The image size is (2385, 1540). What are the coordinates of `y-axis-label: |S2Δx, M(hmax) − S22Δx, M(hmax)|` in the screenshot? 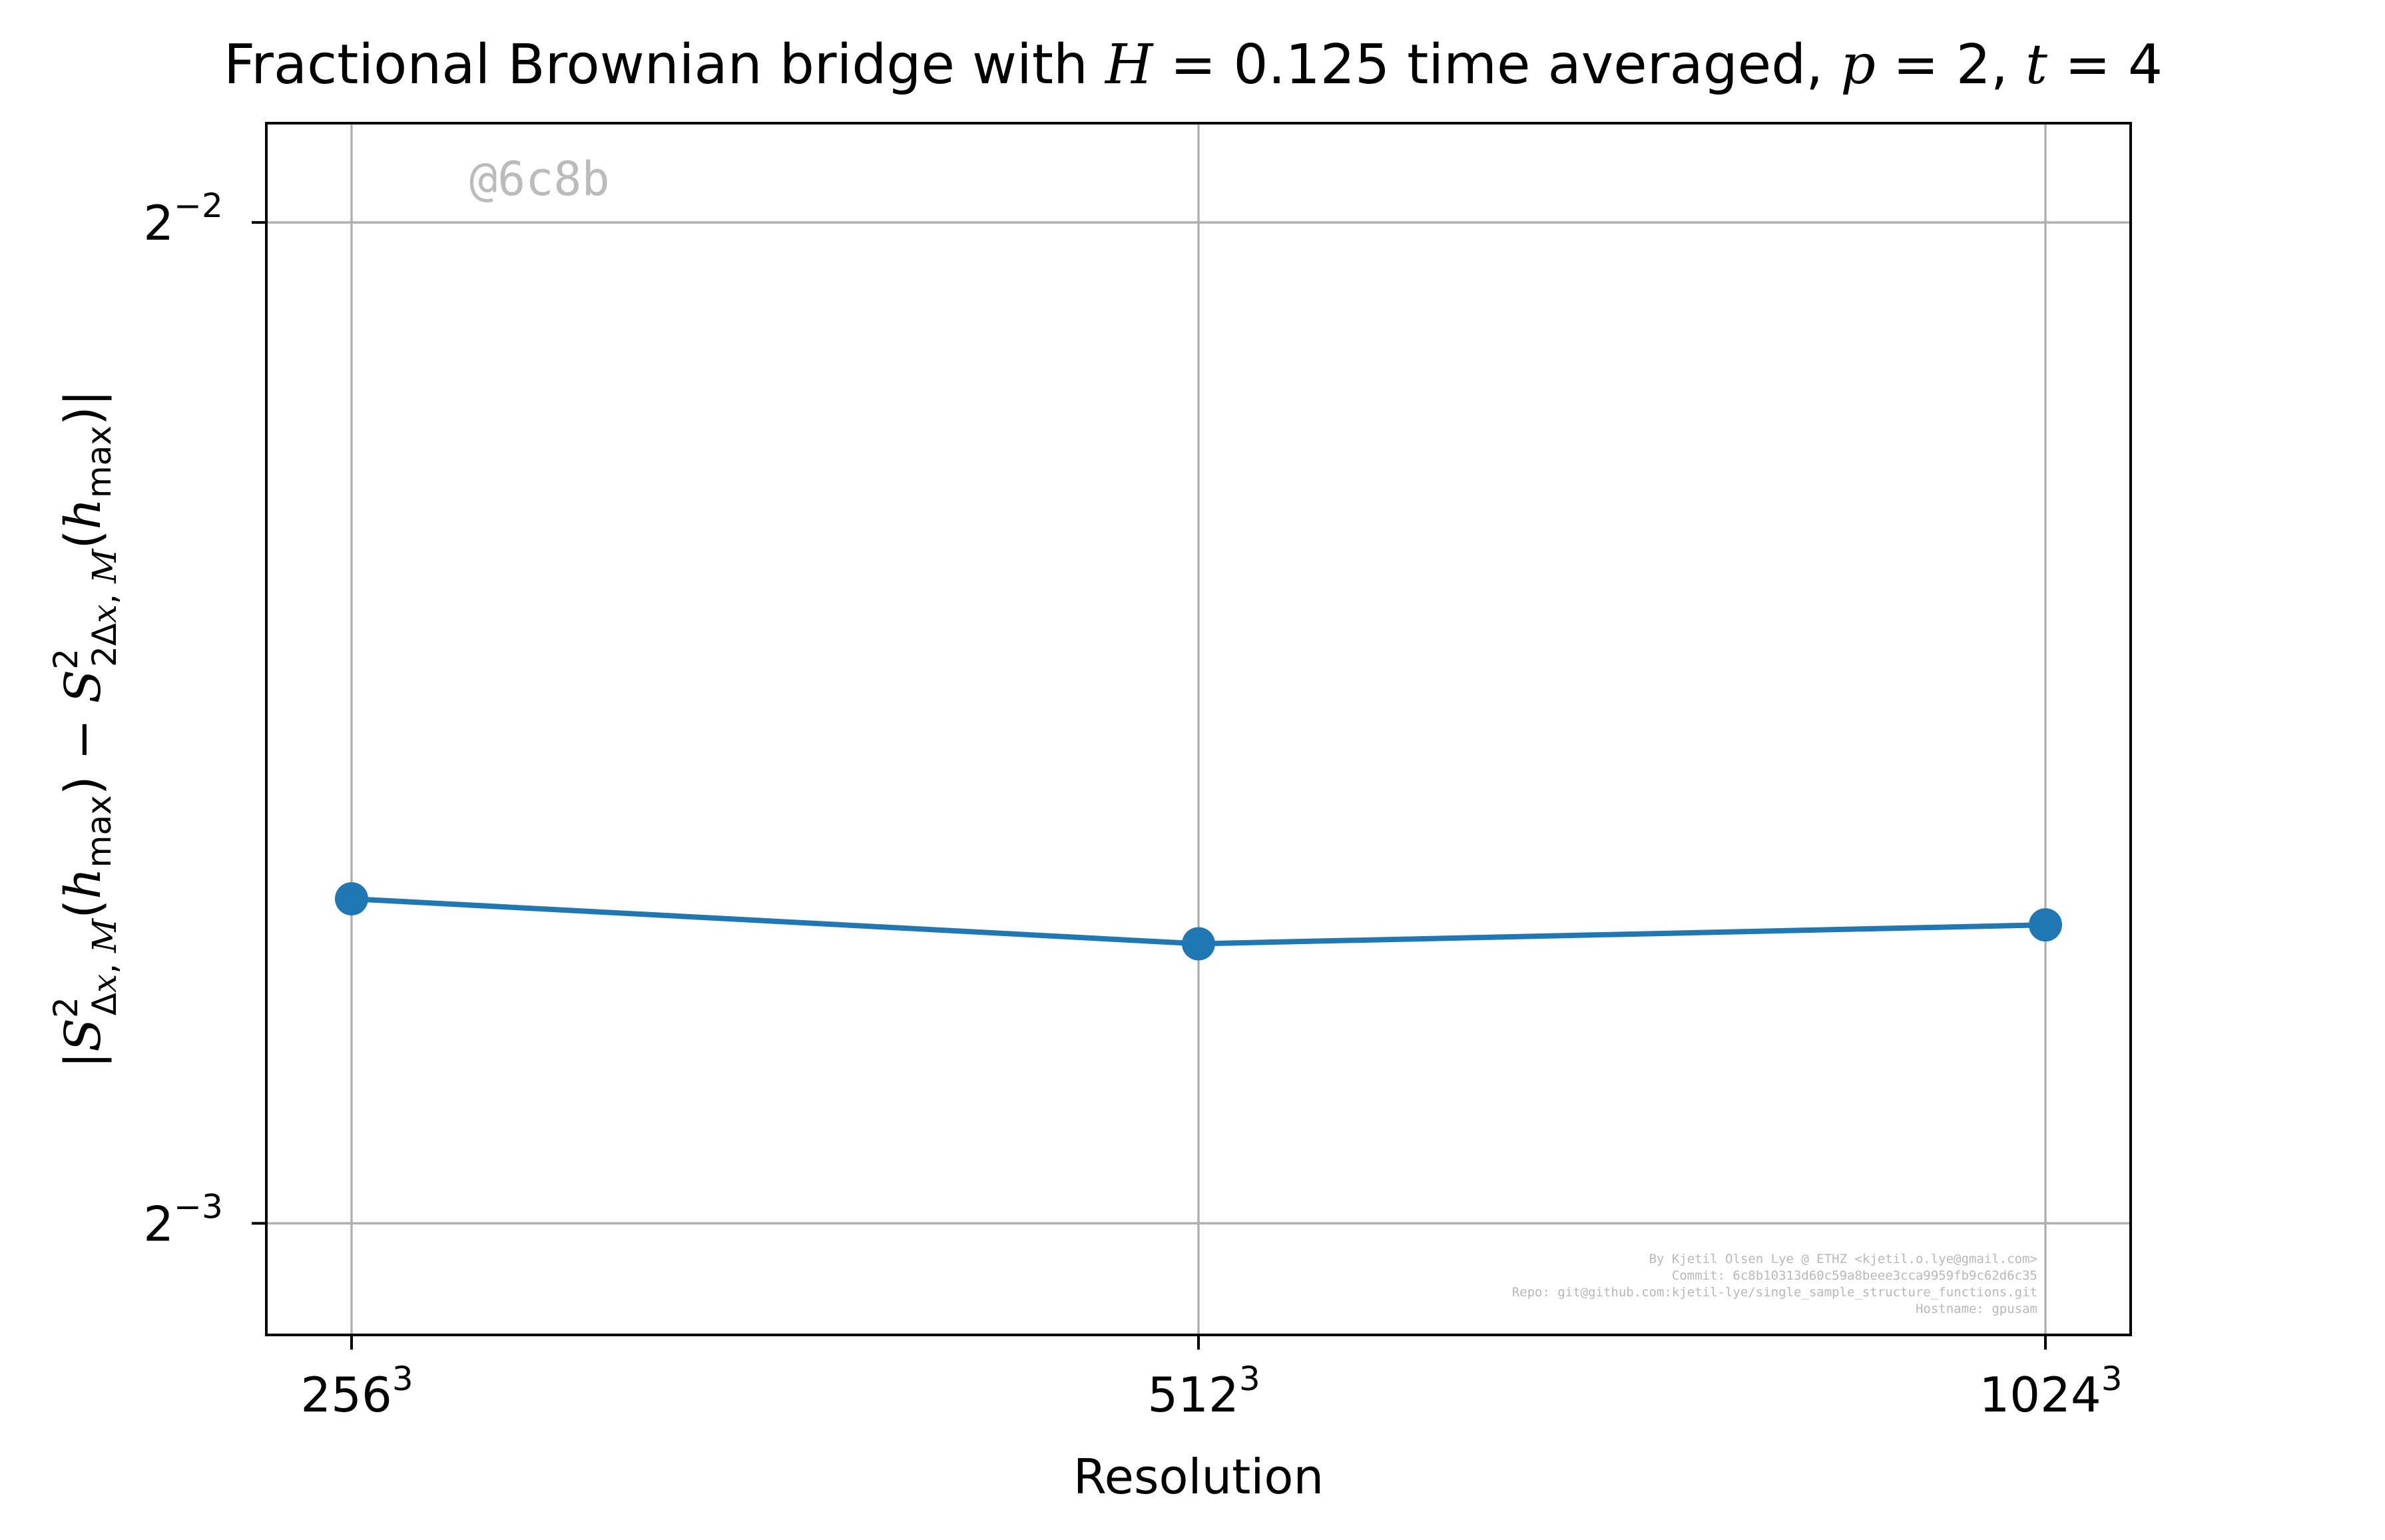 It's located at (86, 728).